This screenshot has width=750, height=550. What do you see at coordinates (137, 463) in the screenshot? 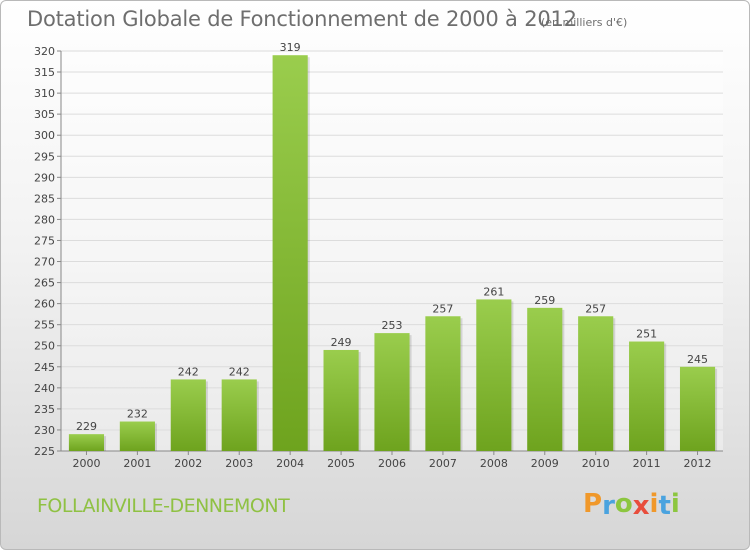
I see `x-tick-label: 2001` at bounding box center [137, 463].